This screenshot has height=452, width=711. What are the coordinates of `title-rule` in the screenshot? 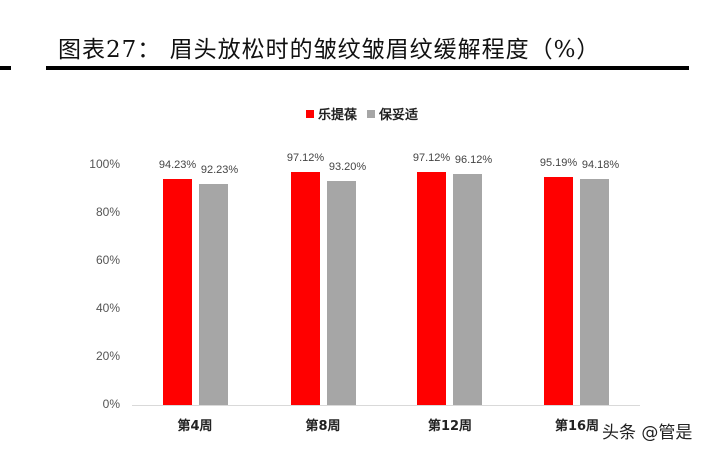 It's located at (367, 68).